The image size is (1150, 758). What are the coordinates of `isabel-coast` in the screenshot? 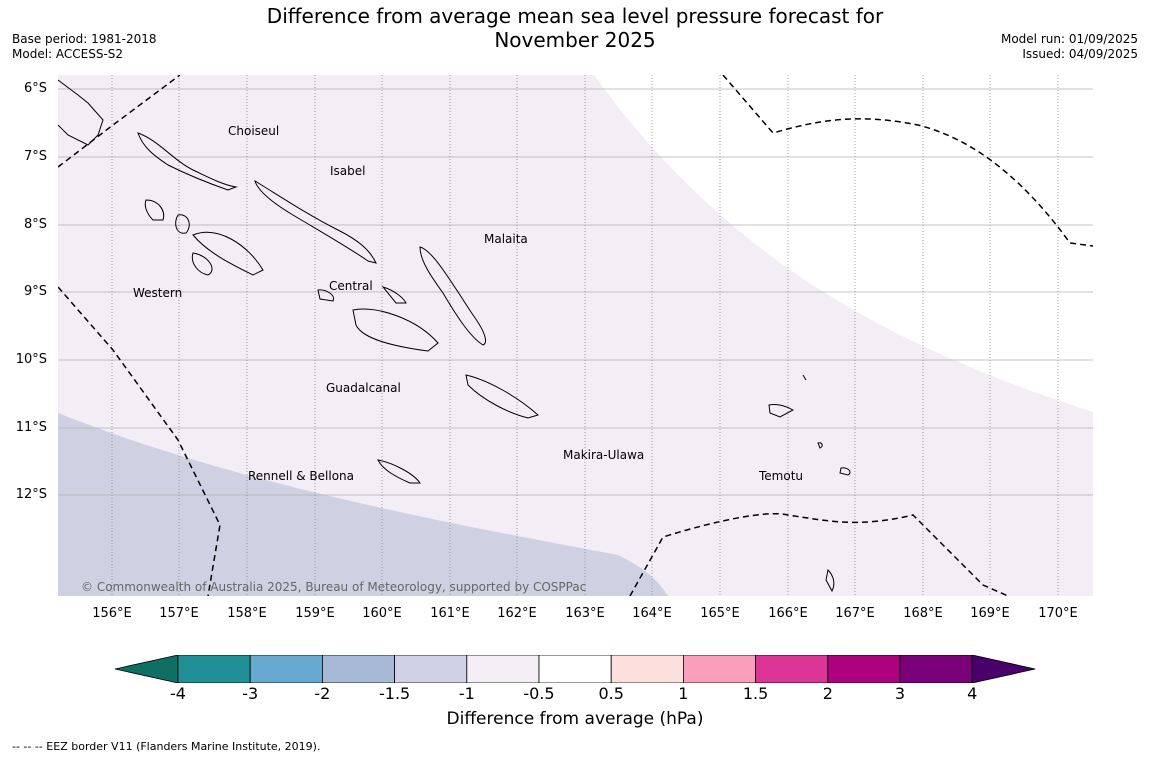 It's located at (315, 221).